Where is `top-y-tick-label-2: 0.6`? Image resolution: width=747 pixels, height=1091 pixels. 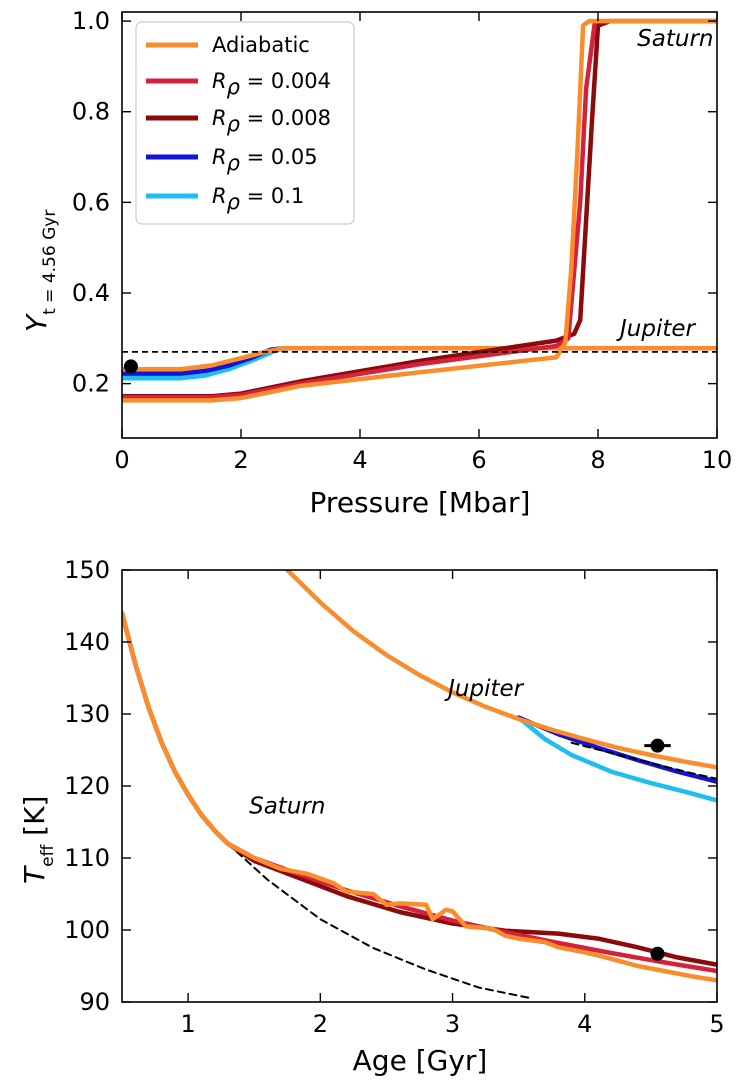 top-y-tick-label-2: 0.6 is located at coordinates (91, 202).